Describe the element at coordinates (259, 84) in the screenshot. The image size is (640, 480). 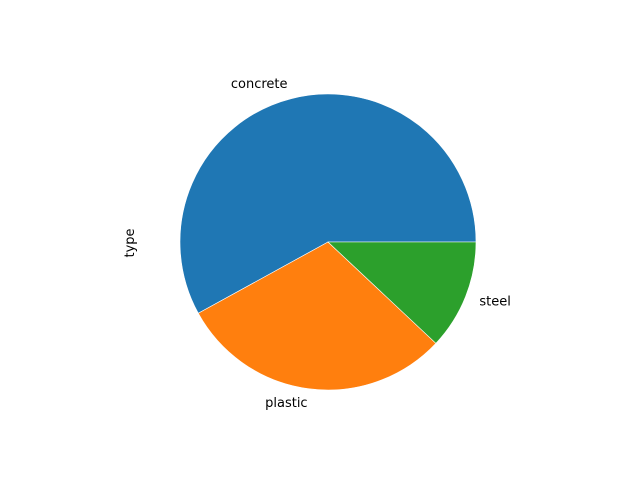
I see `pie-label-concrete: concrete` at that location.